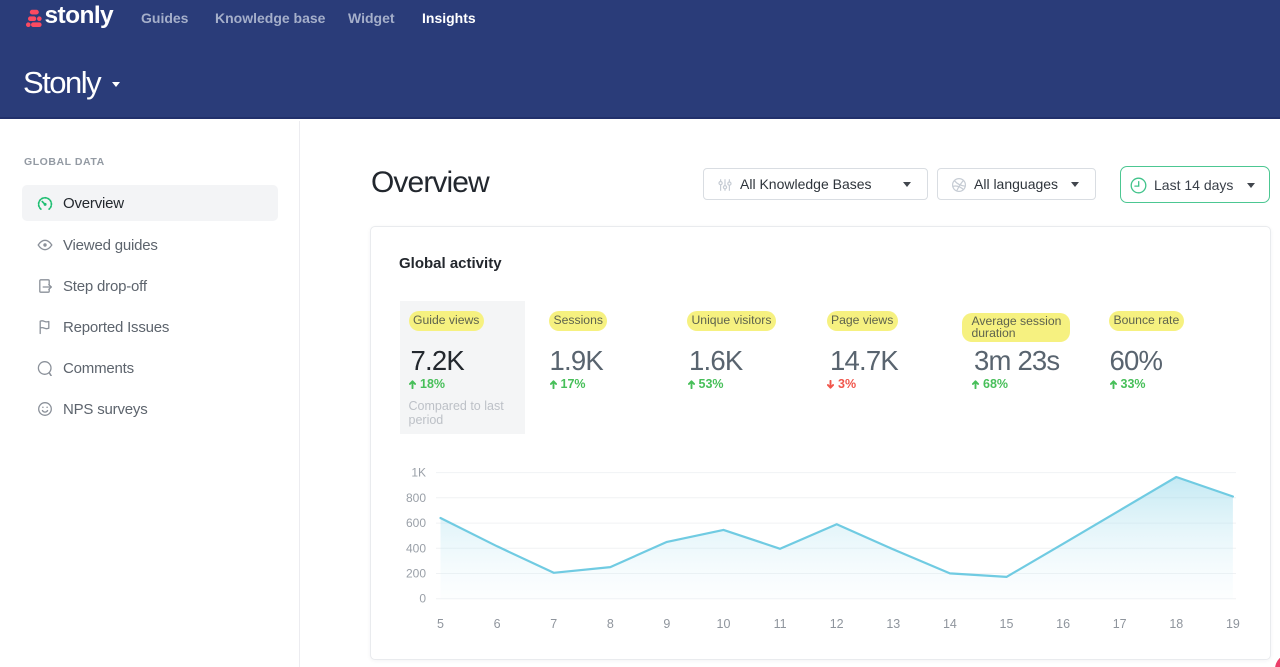 The height and width of the screenshot is (667, 1280). Describe the element at coordinates (553, 624) in the screenshot. I see `svg-text: 7` at that location.